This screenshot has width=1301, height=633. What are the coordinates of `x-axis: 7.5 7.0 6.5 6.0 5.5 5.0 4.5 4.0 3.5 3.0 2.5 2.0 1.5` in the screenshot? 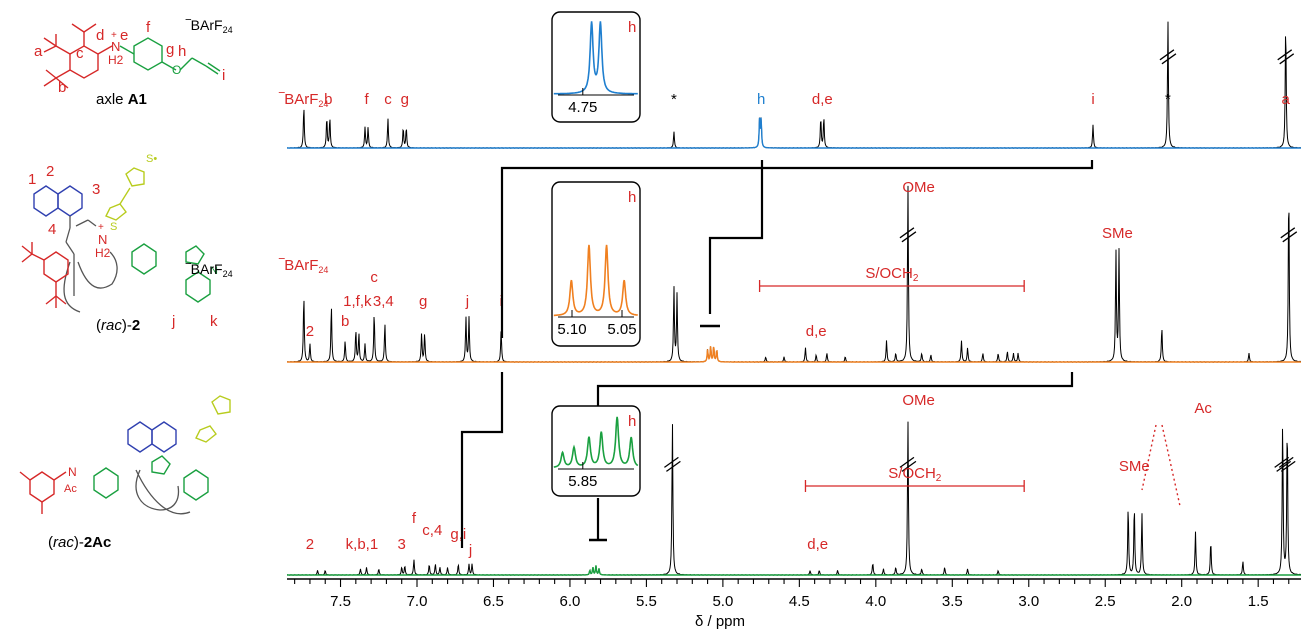 It's located at (794, 594).